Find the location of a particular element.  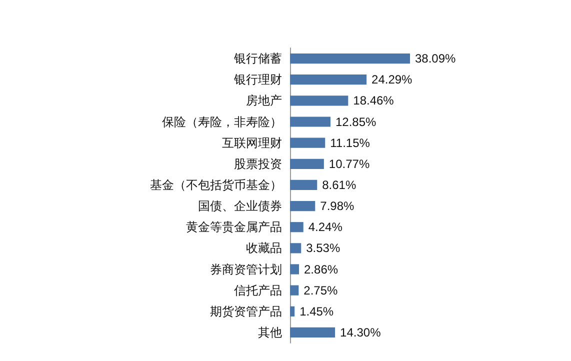

data-label: 1.45% is located at coordinates (317, 311).